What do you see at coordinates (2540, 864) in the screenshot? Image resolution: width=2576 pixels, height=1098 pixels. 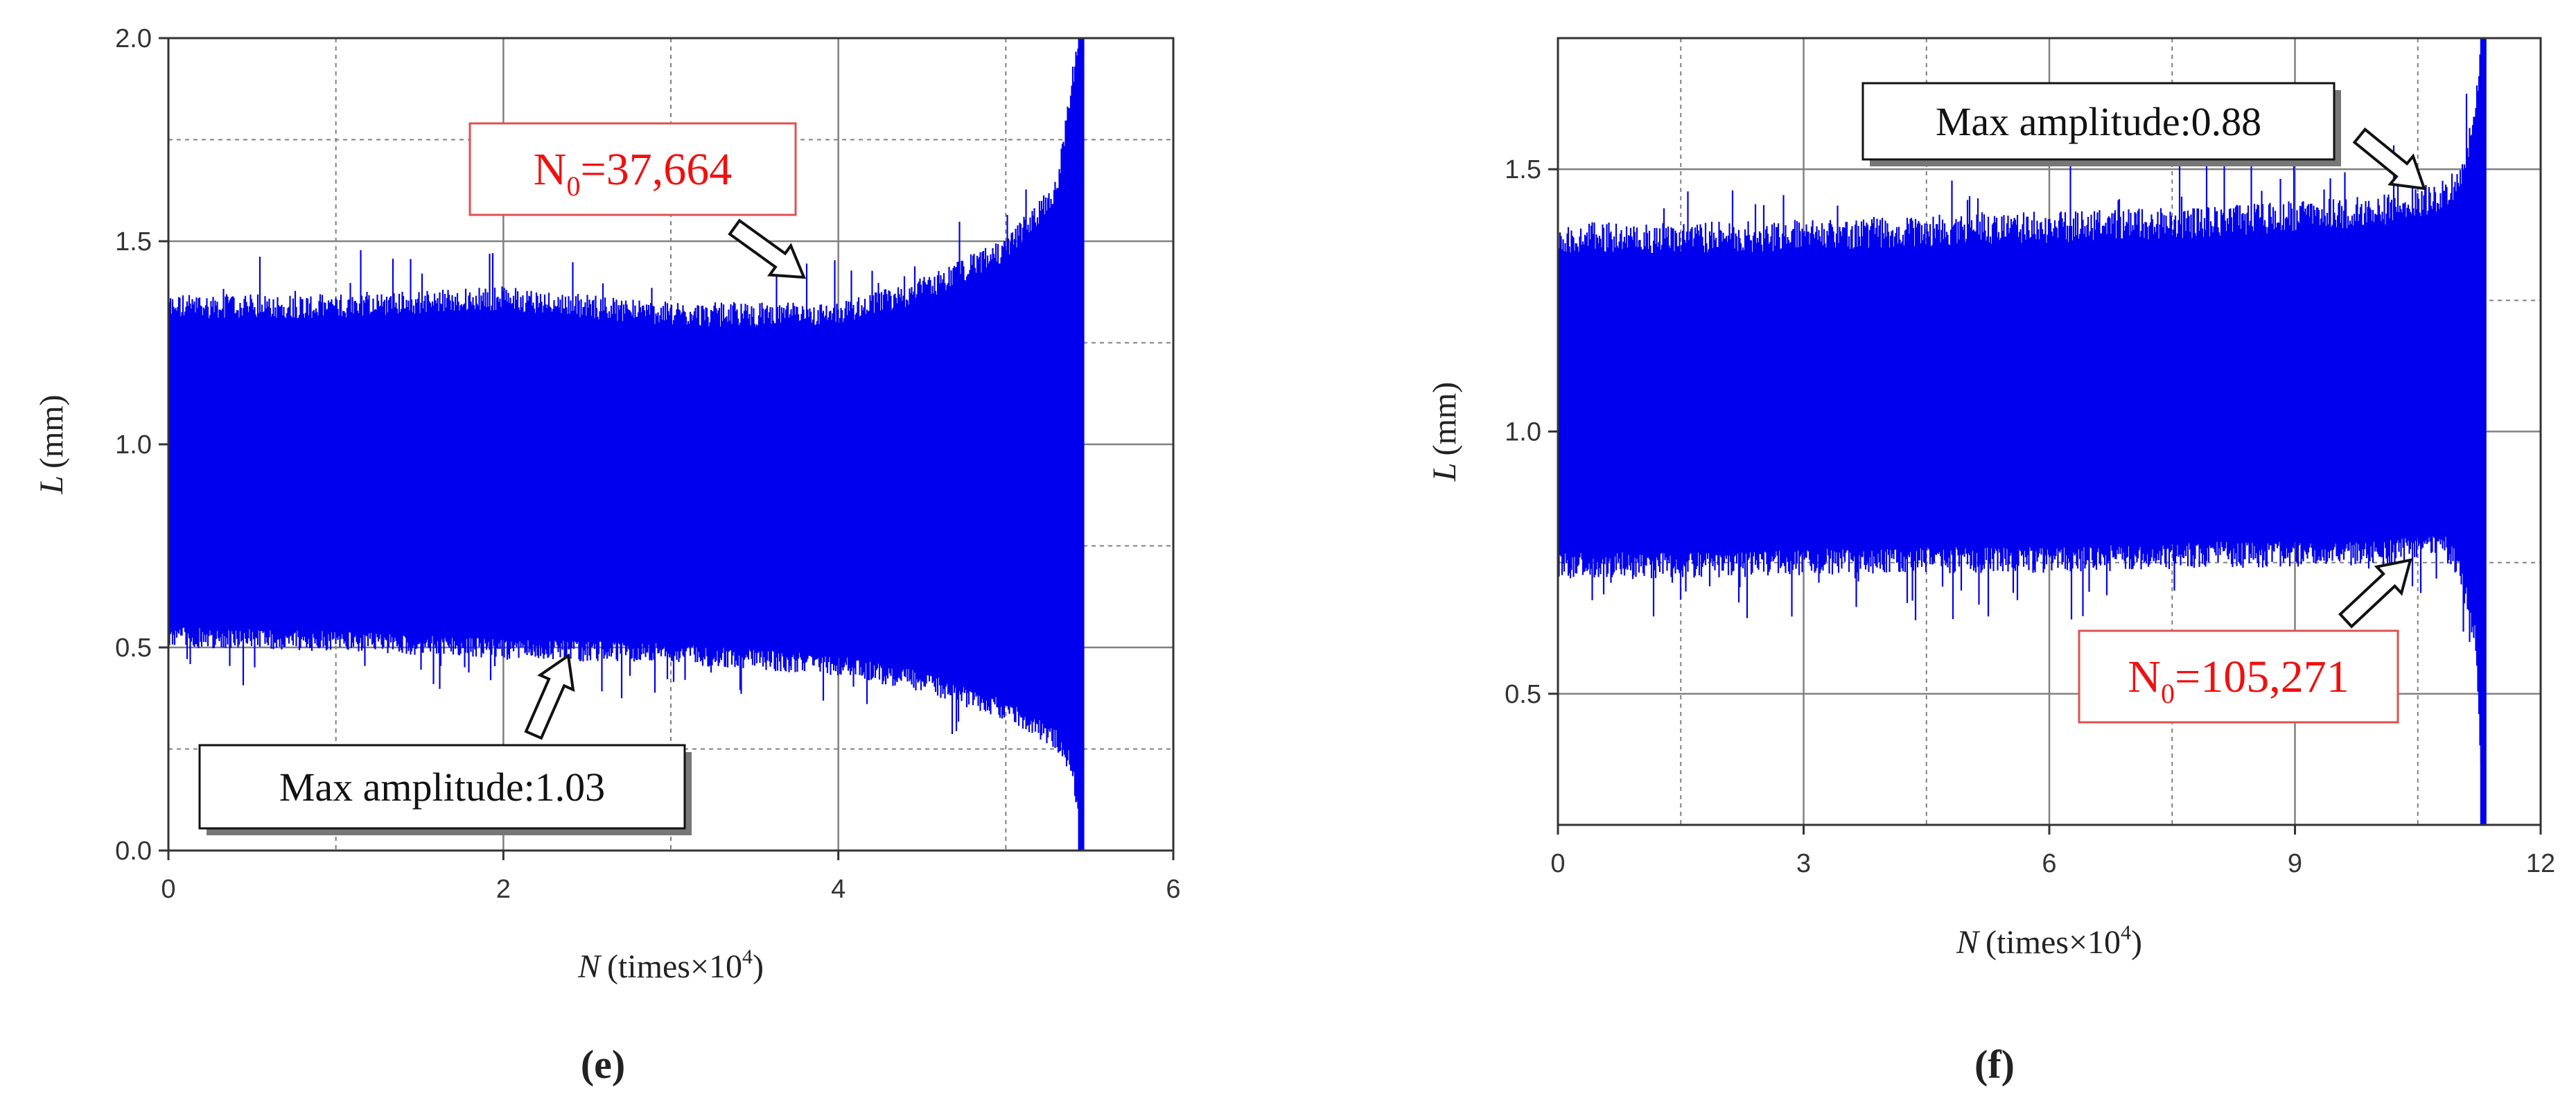 I see `x-tick-label: 12` at bounding box center [2540, 864].